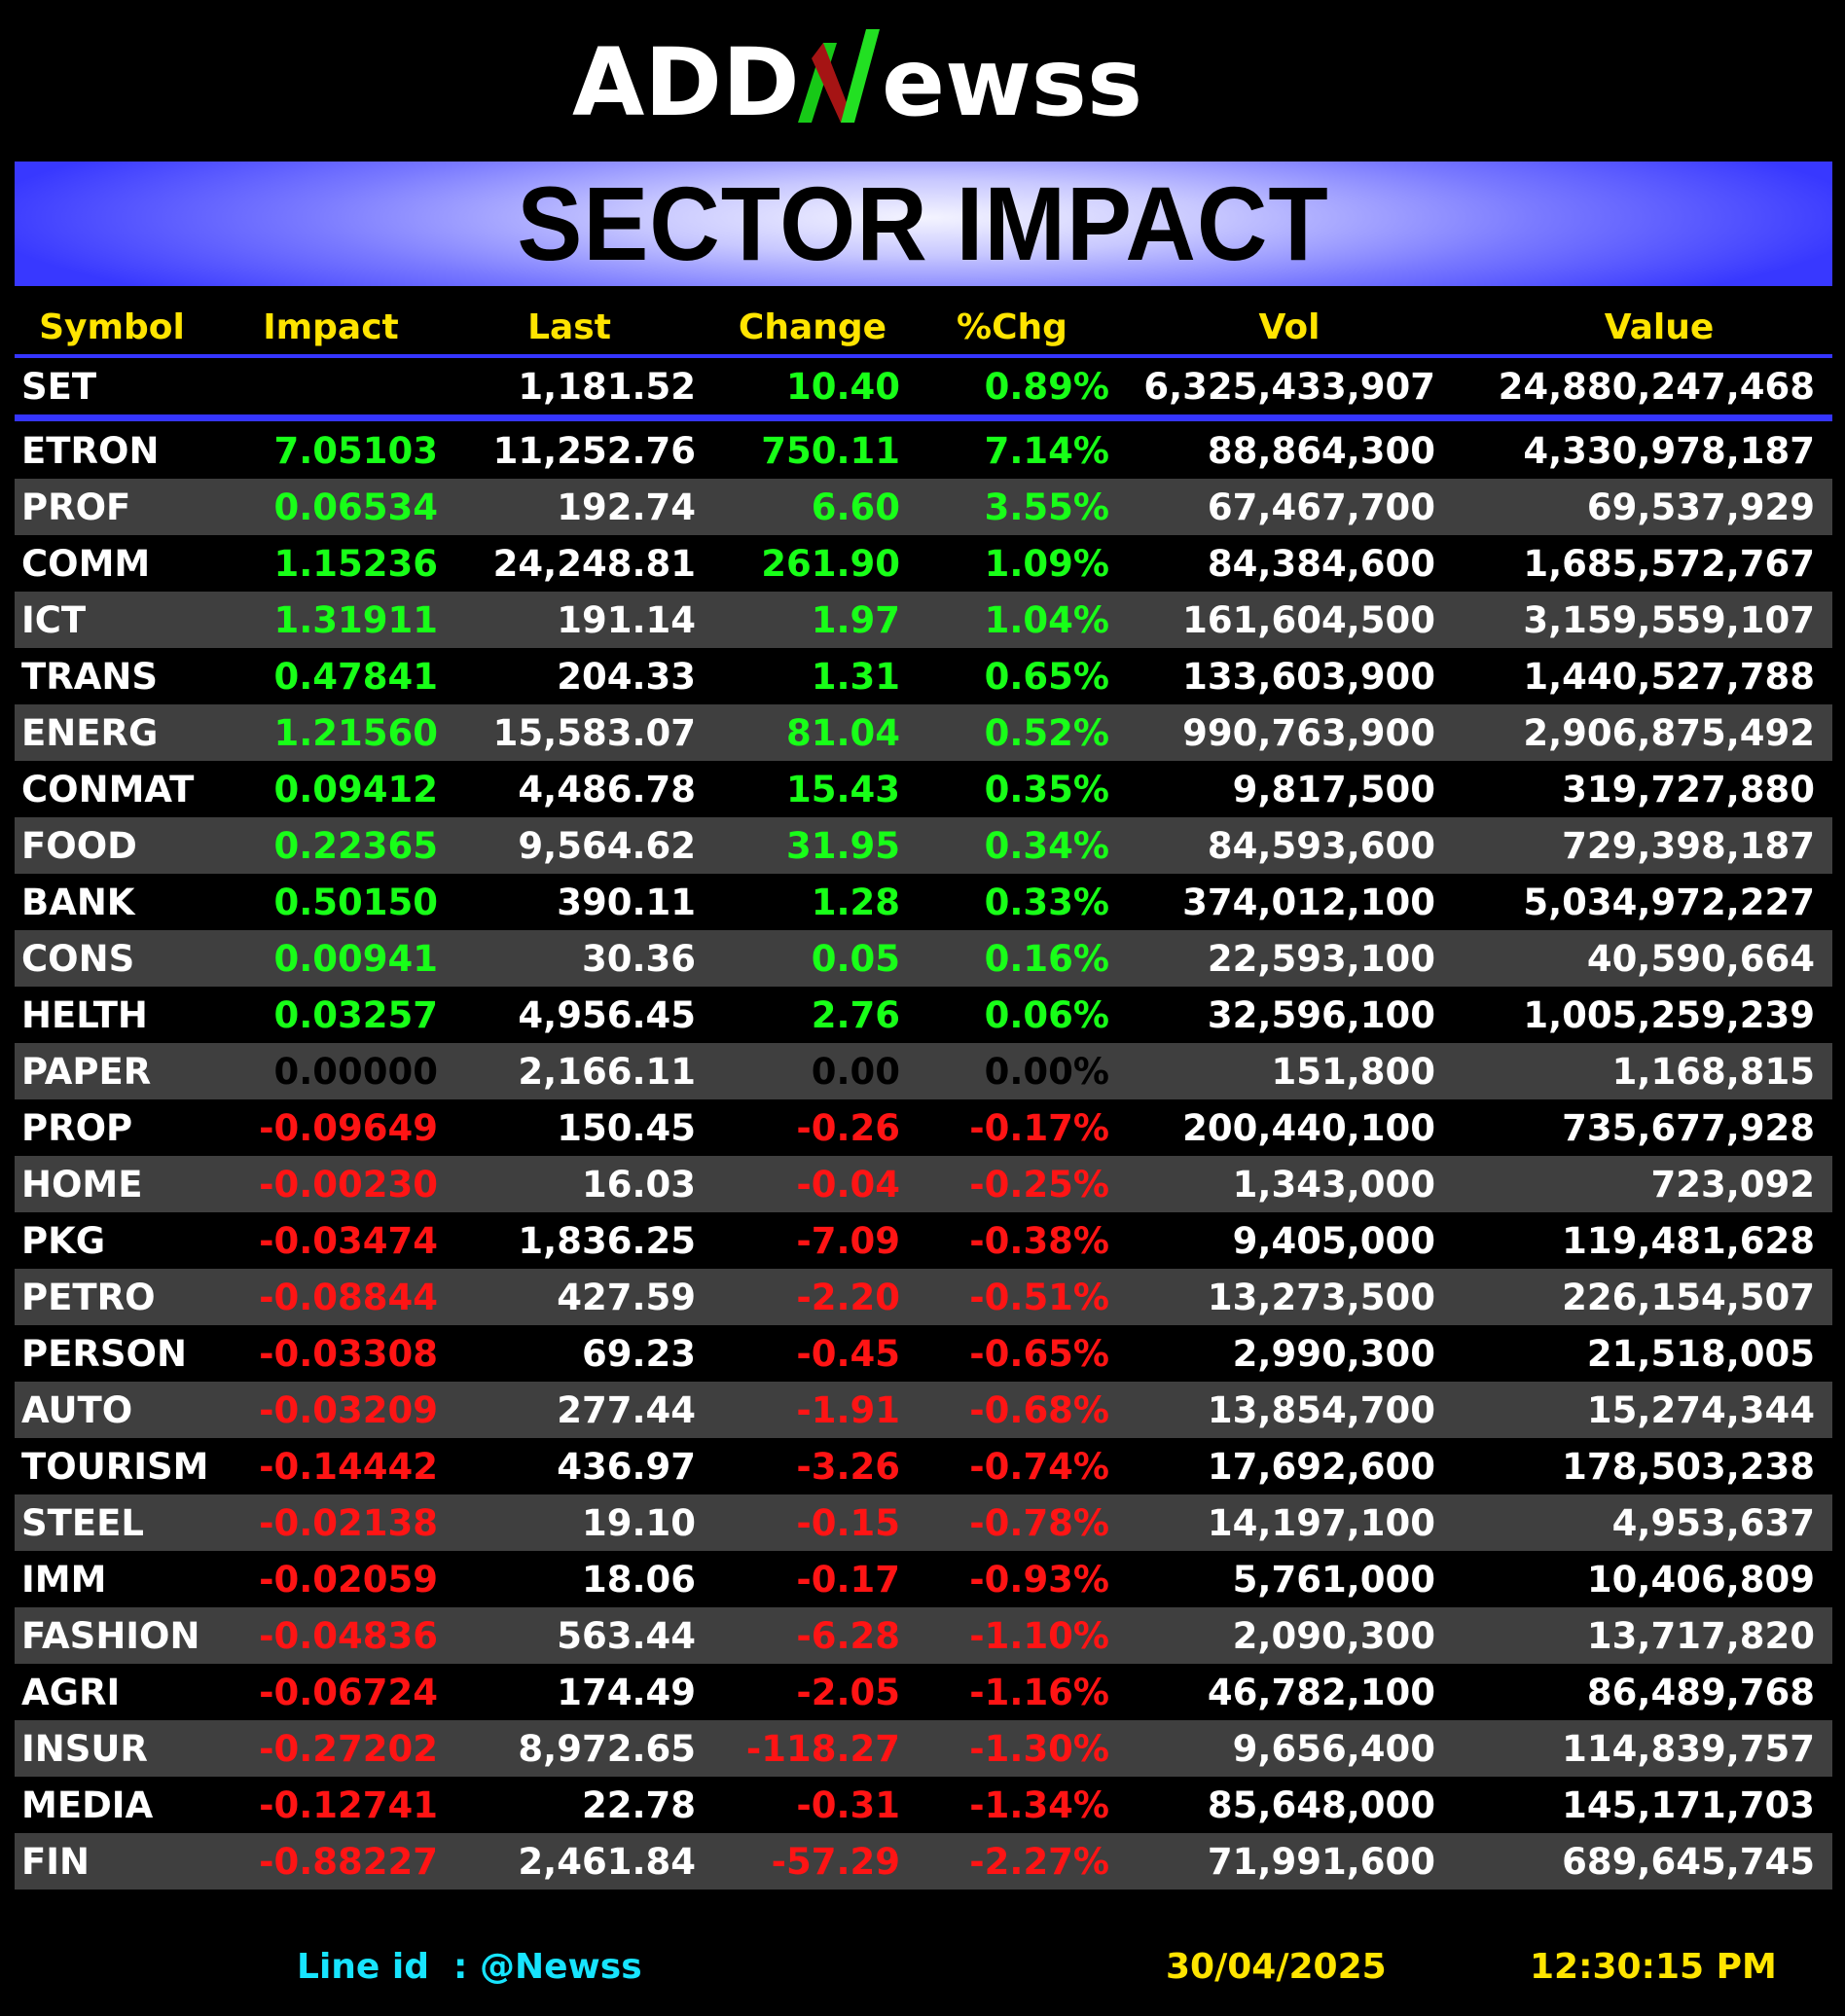 This screenshot has height=2016, width=1845. I want to click on sector-change: 261.90, so click(830, 563).